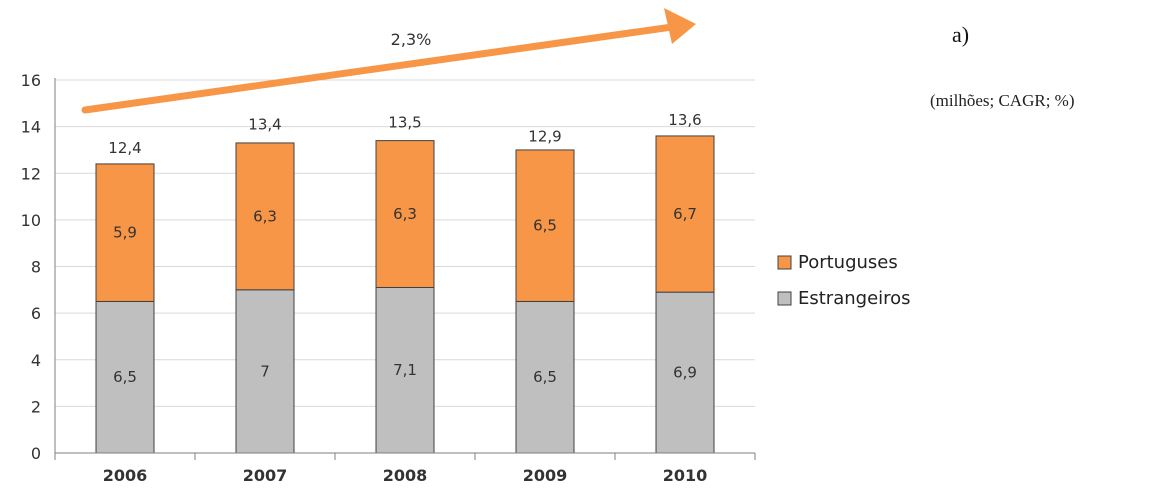 The width and height of the screenshot is (1167, 491). Describe the element at coordinates (784, 298) in the screenshot. I see `legend-swatch-estrangeiros` at that location.